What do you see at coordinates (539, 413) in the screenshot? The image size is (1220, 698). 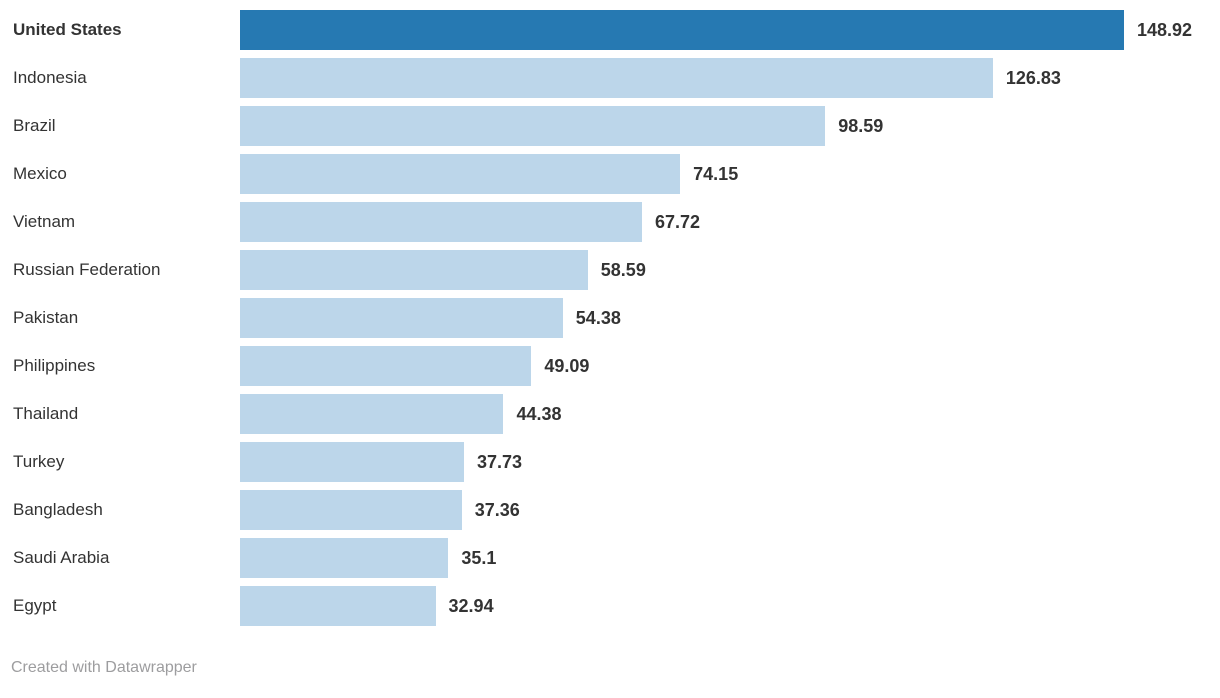 I see `value-label: 44.38` at bounding box center [539, 413].